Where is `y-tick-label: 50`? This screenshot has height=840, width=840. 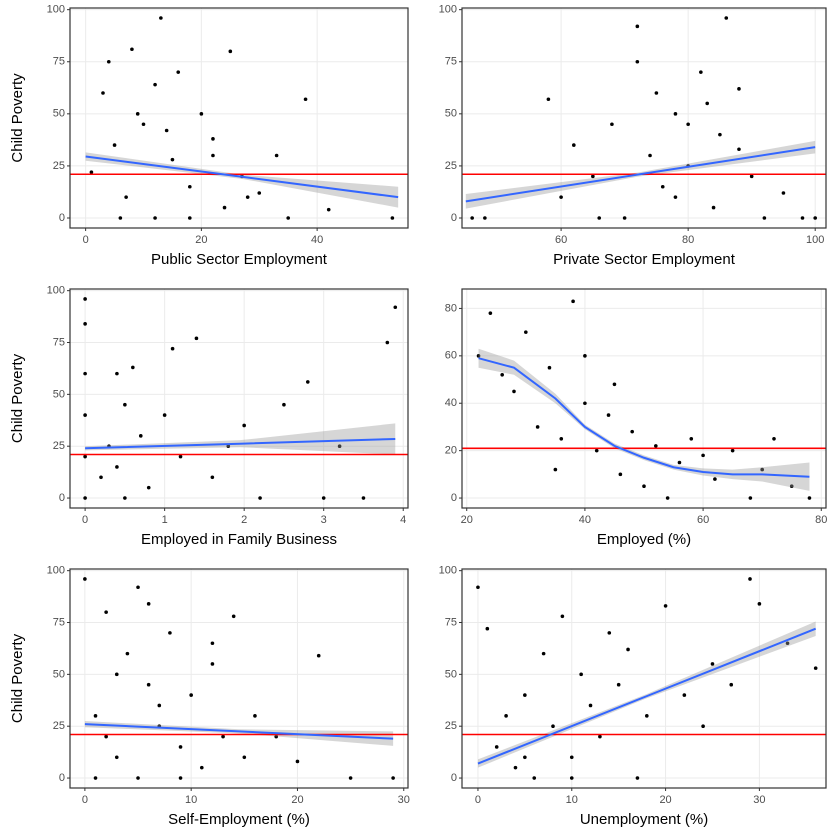 y-tick-label: 50 is located at coordinates (451, 674).